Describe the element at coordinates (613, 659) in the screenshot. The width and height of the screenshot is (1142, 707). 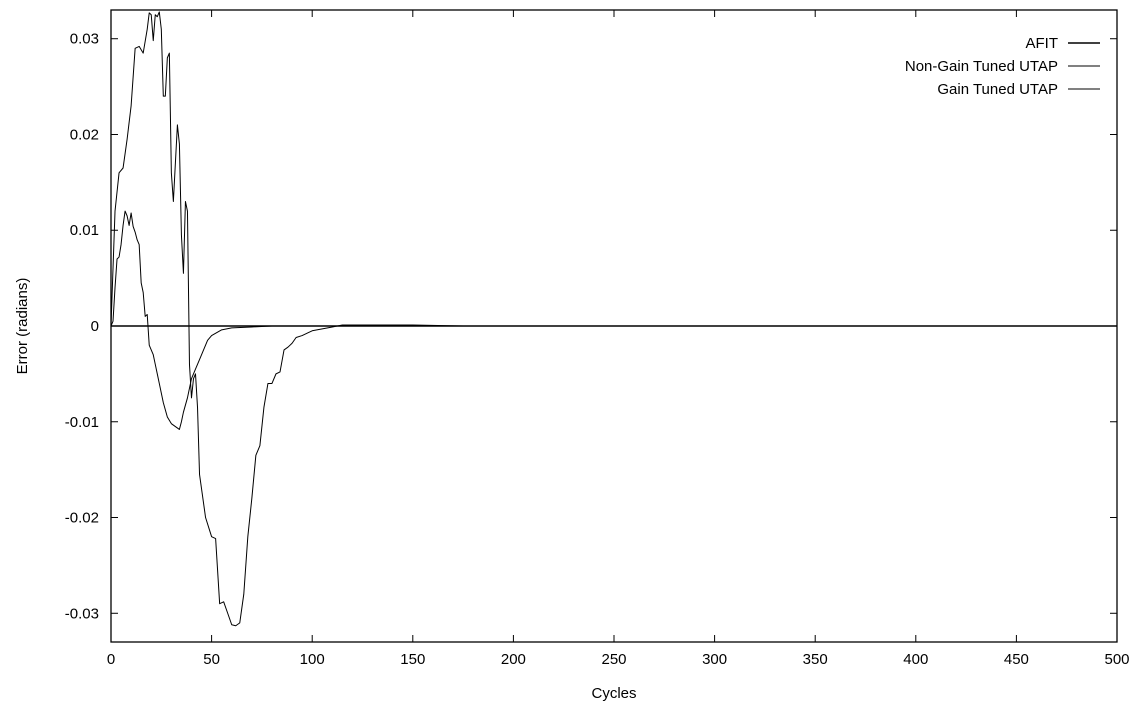
I see `x-tick-label: 250` at that location.